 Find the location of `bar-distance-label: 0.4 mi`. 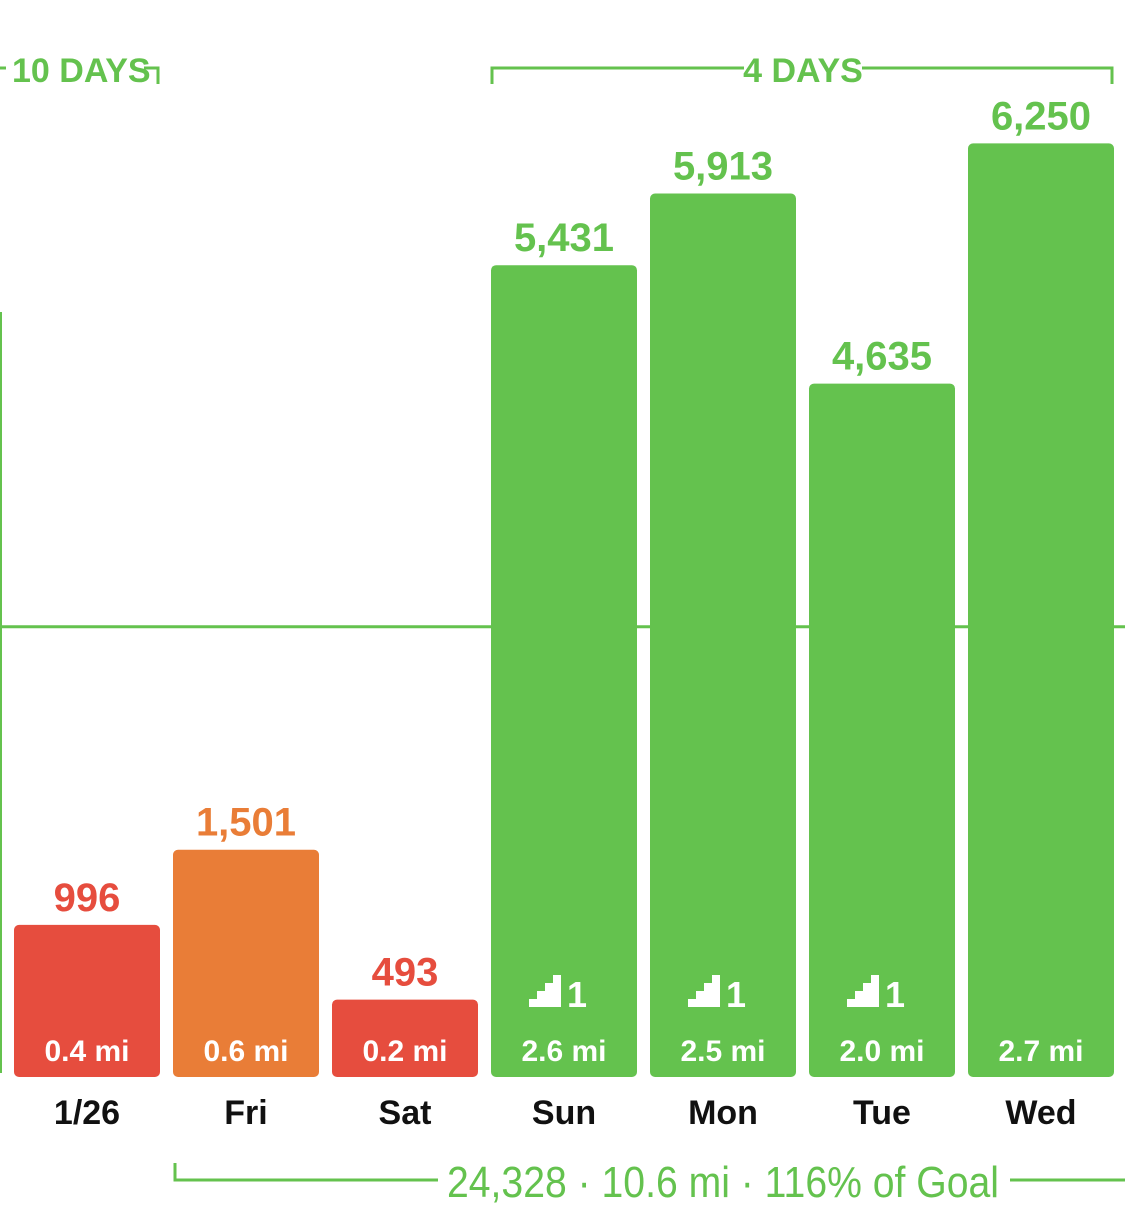

bar-distance-label: 0.4 mi is located at coordinates (86, 1051).